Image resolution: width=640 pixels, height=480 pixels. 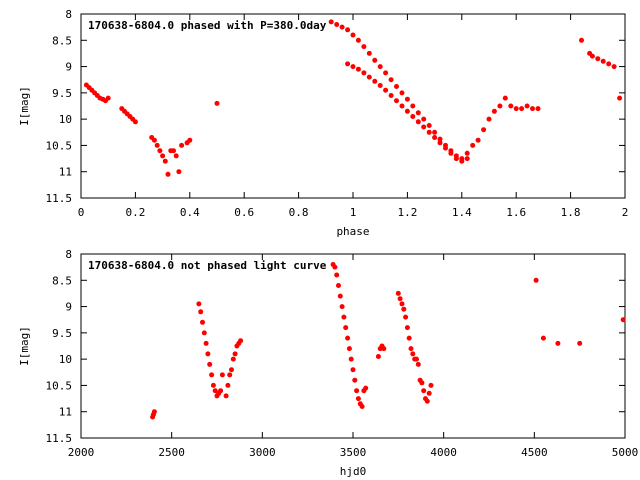 What do you see at coordinates (62, 93) in the screenshot?
I see `y-tick-label: 9.5` at bounding box center [62, 93].